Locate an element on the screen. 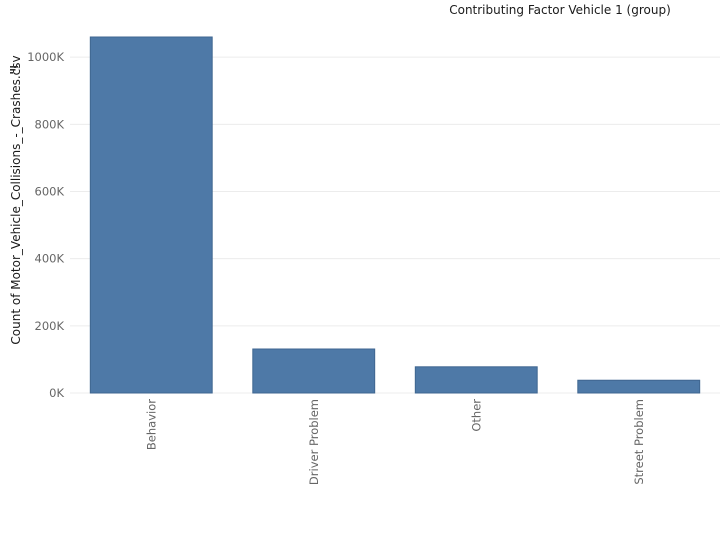 The image size is (720, 544). sort-descending-icon is located at coordinates (14, 70).